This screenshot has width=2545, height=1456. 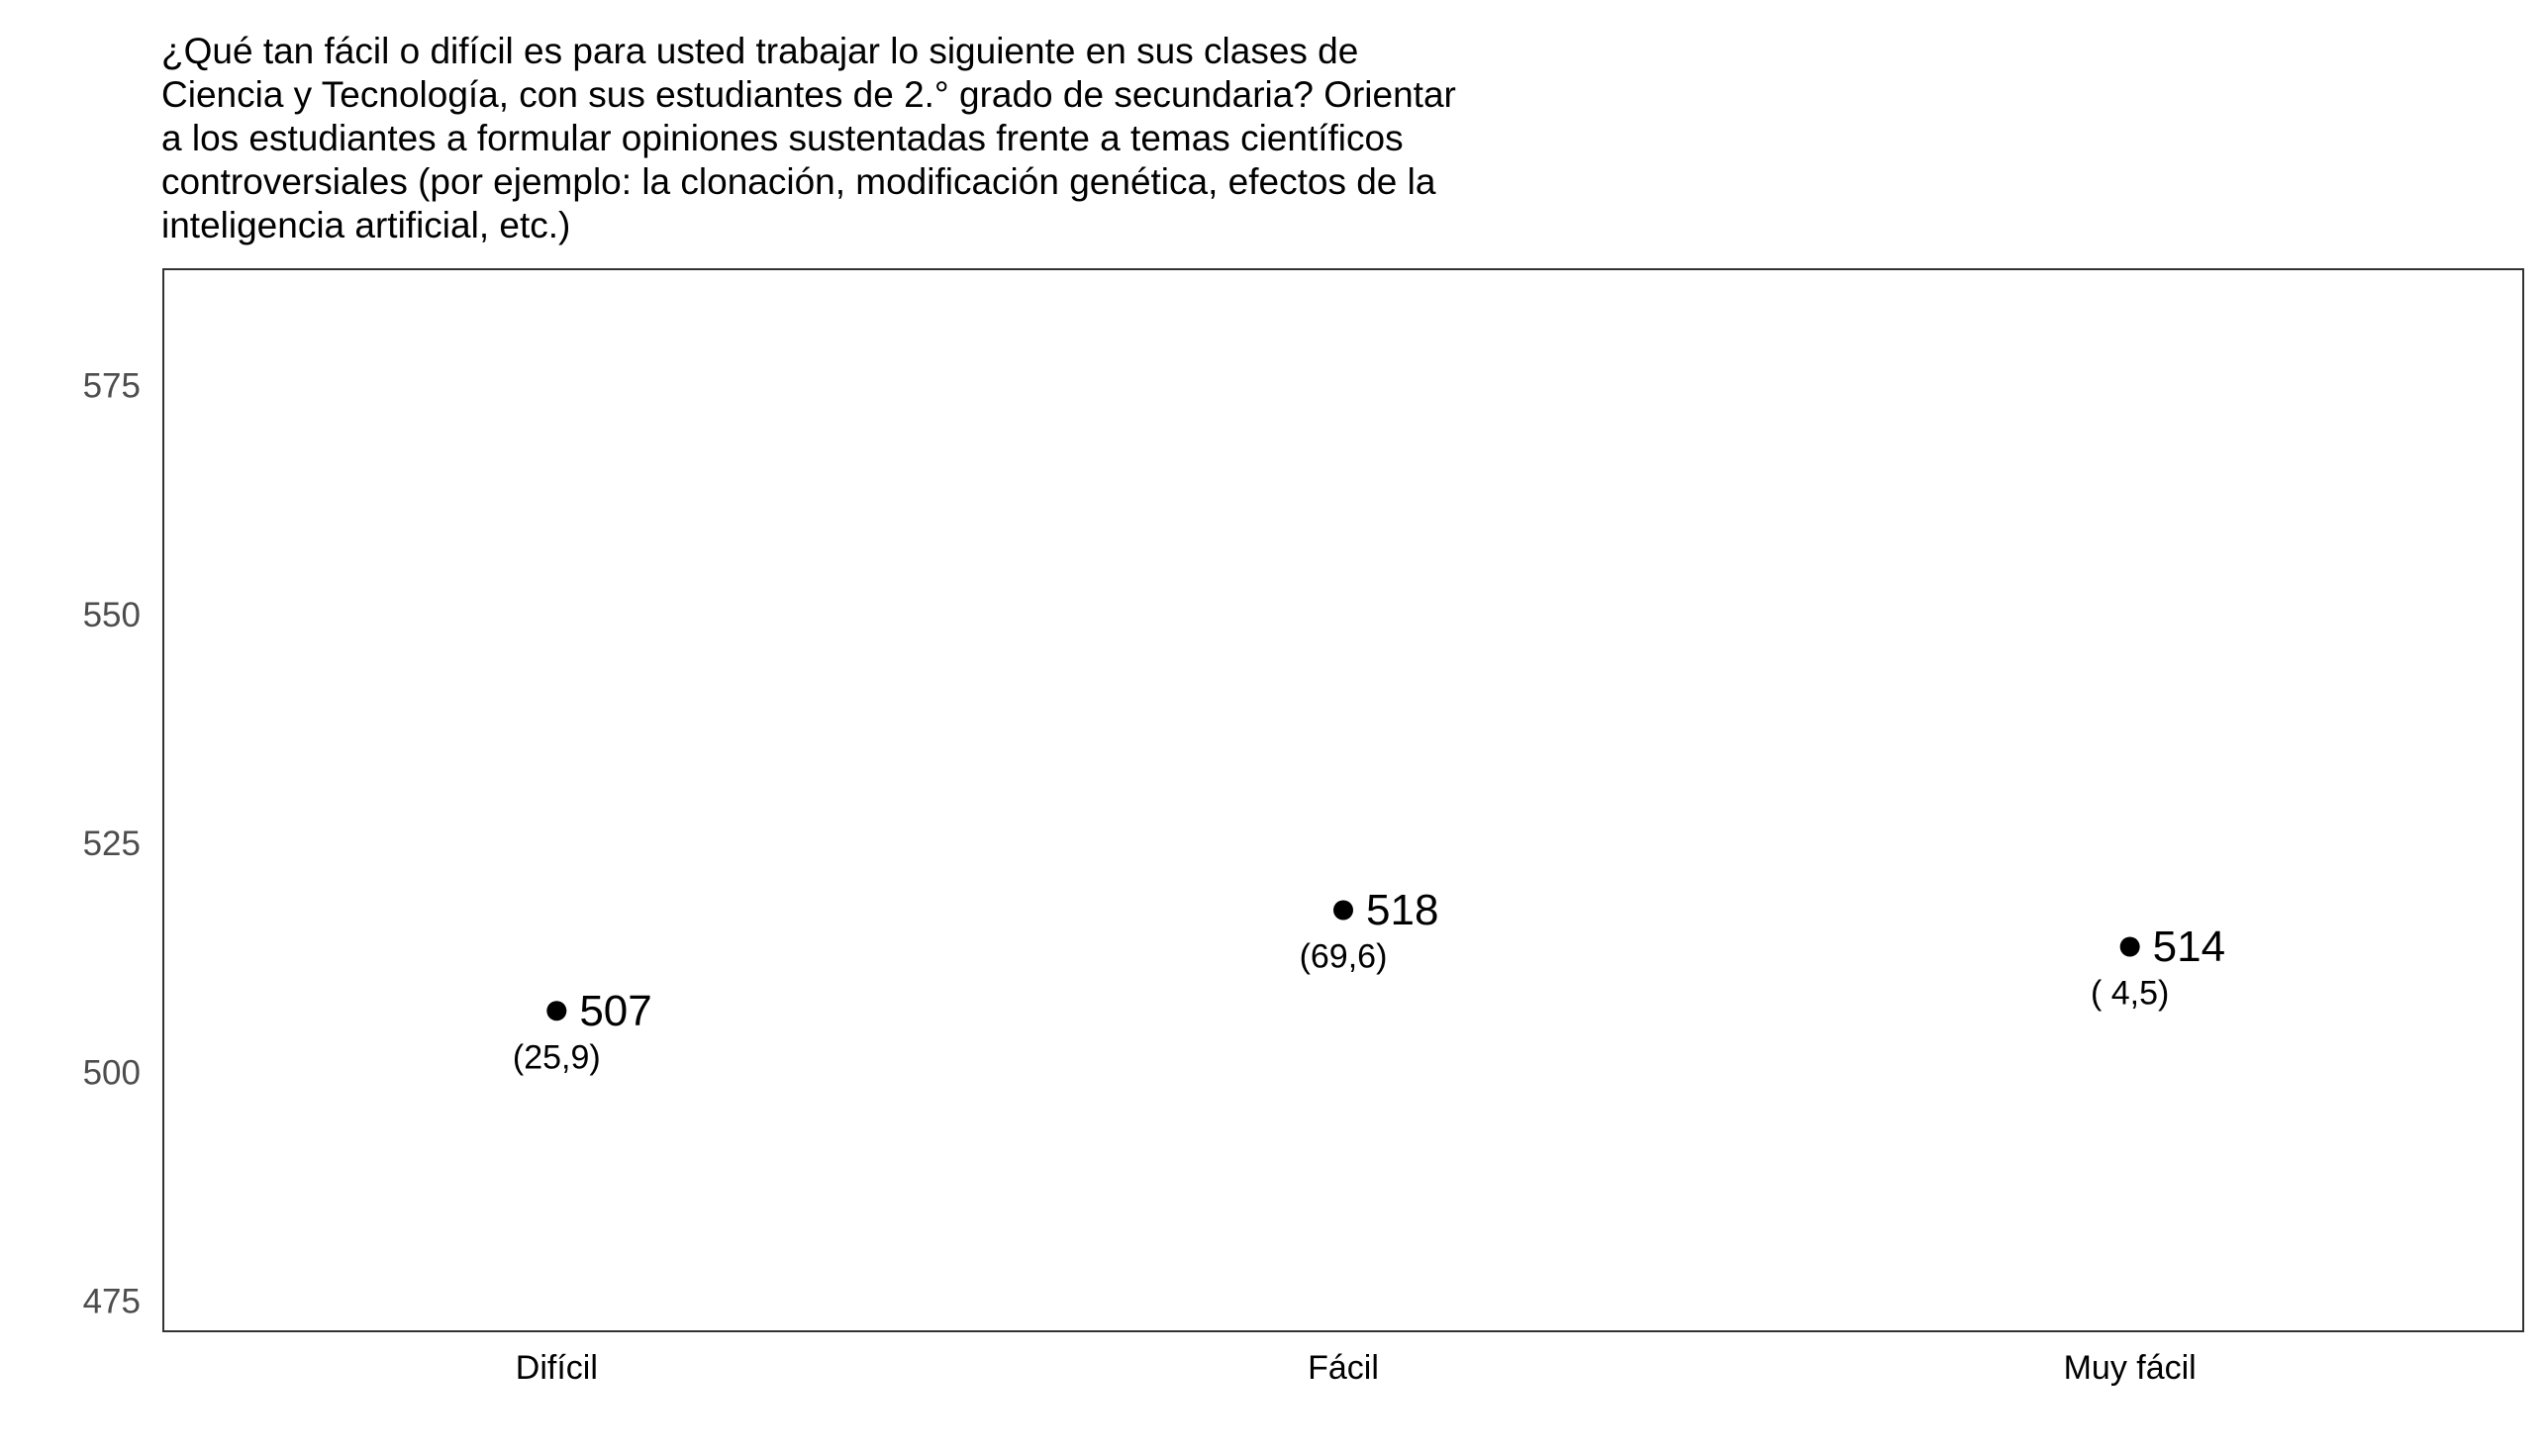 I want to click on x-tick-label: Difícil, so click(x=557, y=1368).